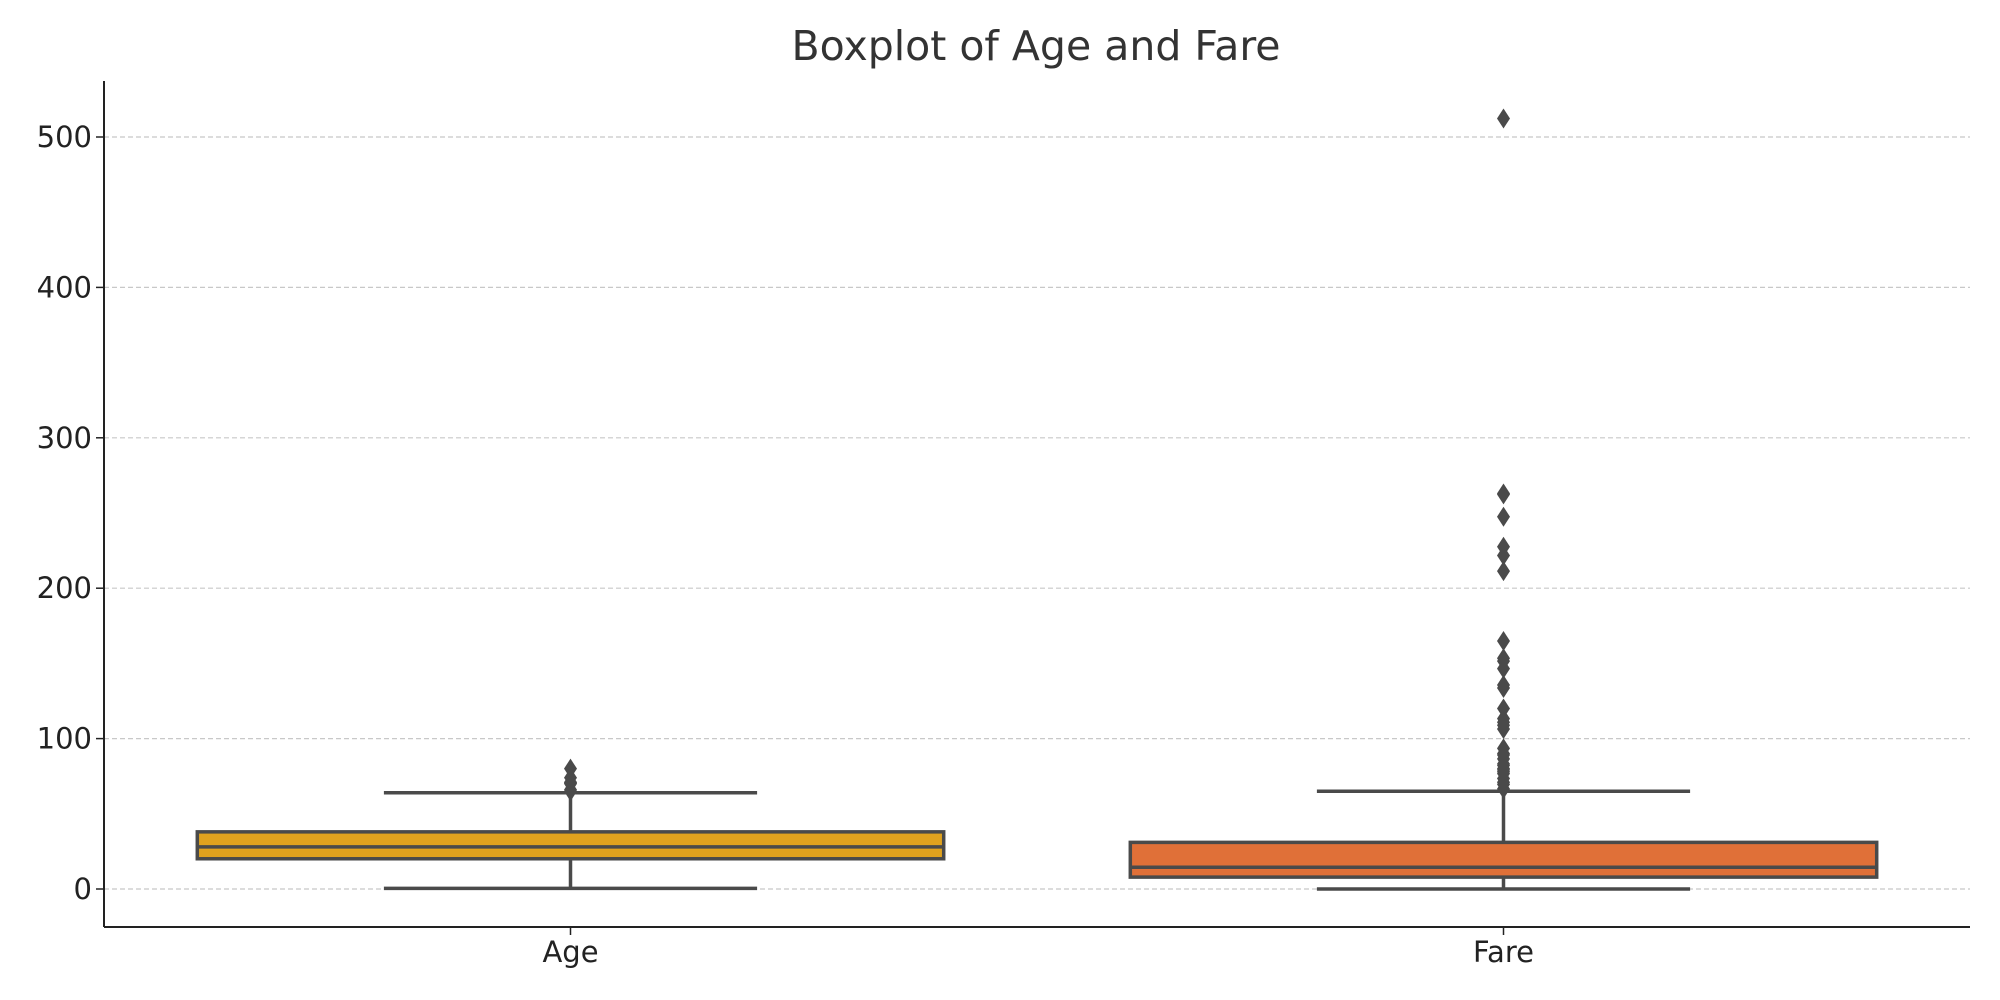  I want to click on box-age, so click(570, 824).